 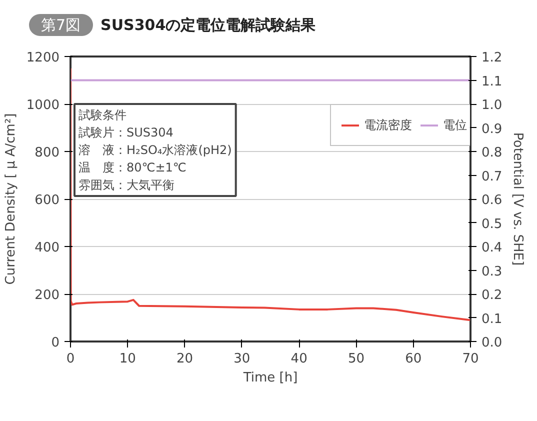 What do you see at coordinates (102, 115) in the screenshot?
I see `annotation: 試験条件` at bounding box center [102, 115].